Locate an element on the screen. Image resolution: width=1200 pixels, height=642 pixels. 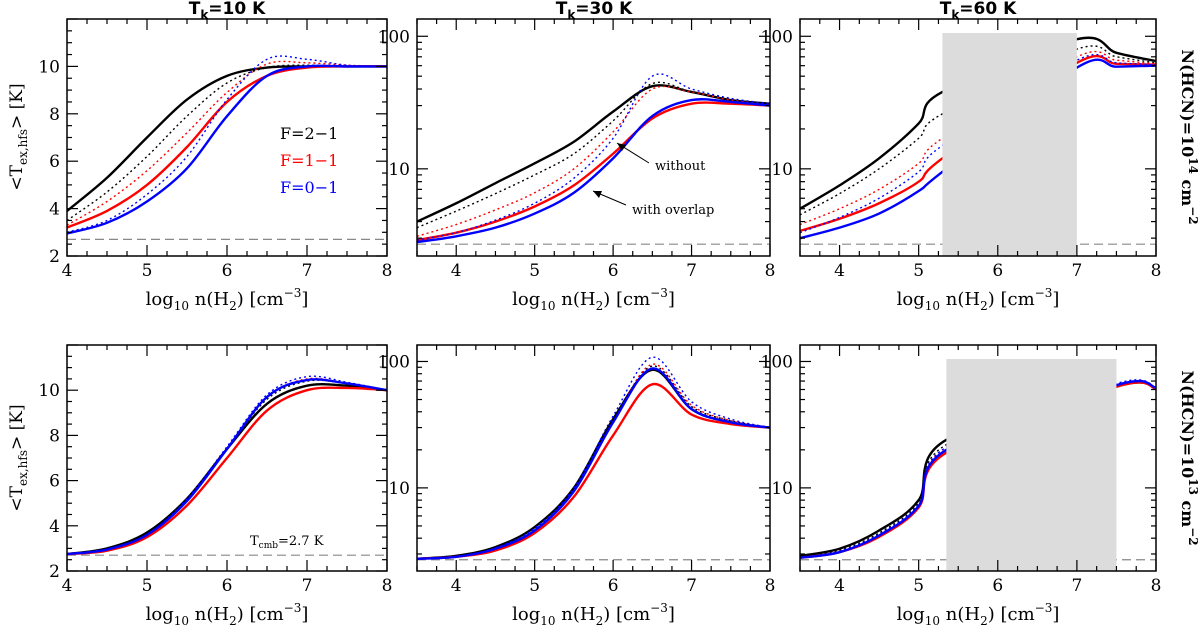
column-title: Tk=60 K is located at coordinates (978, 11).